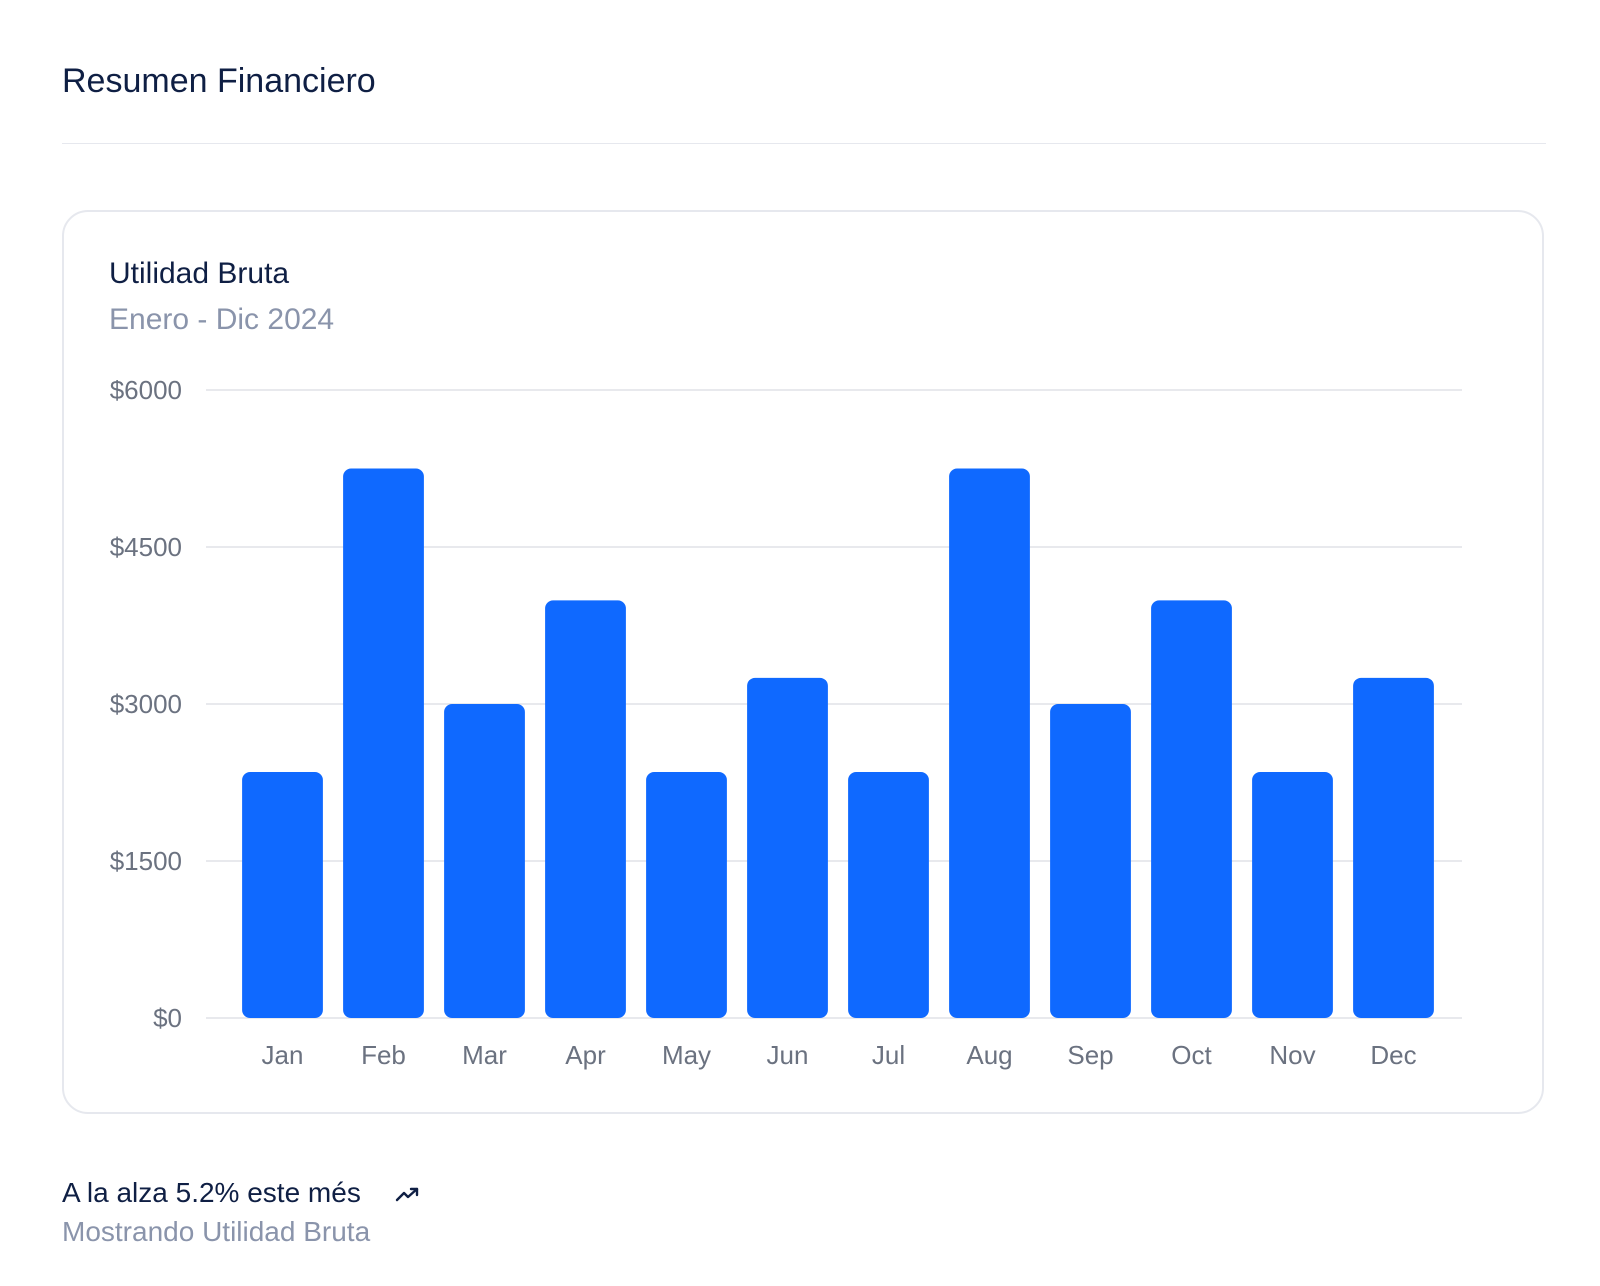  What do you see at coordinates (484, 861) in the screenshot?
I see `bar-mar` at bounding box center [484, 861].